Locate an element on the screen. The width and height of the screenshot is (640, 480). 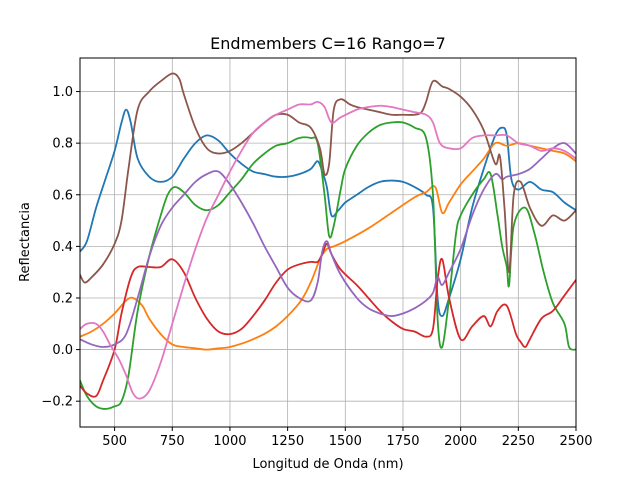
y-axis-label: Reflectancia is located at coordinates (25, 242).